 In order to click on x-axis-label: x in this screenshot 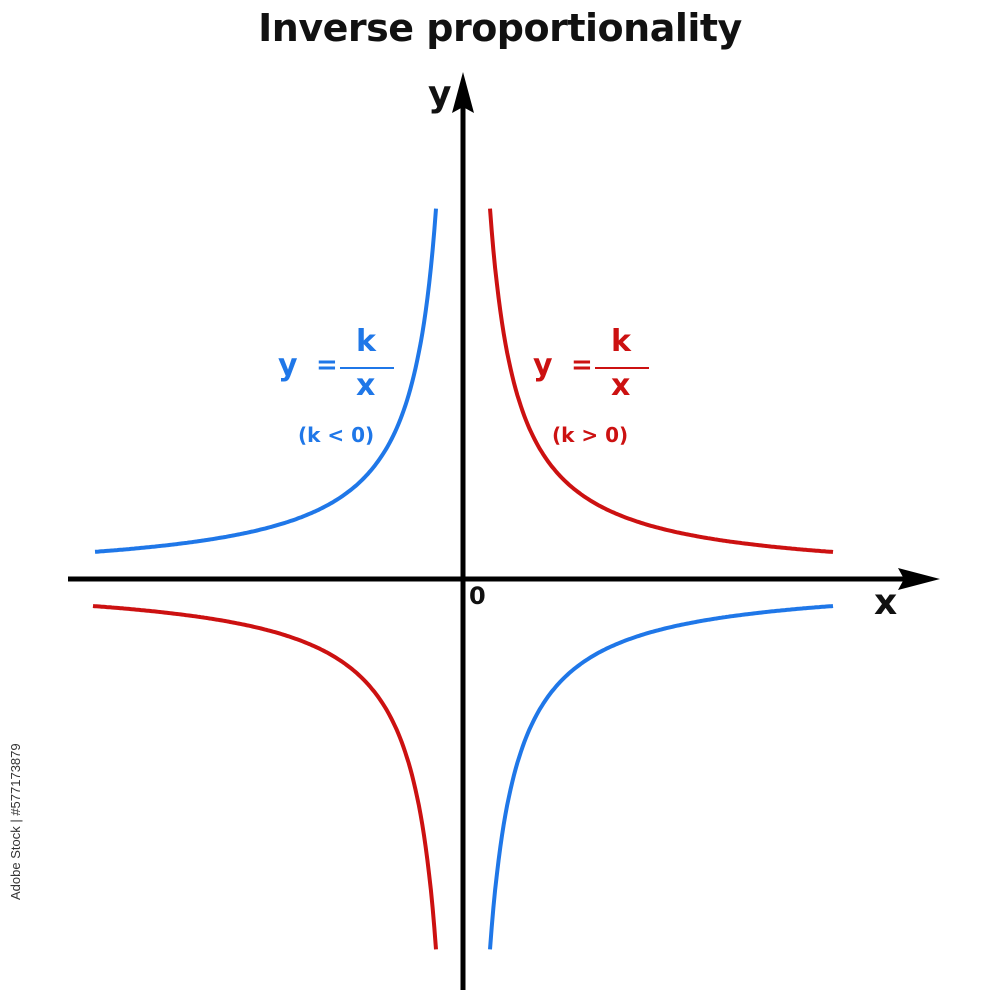, I will do `click(886, 602)`.